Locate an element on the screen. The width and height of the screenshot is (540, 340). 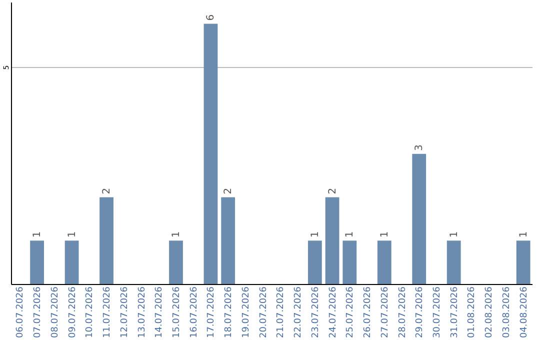
x-tick-label: 02.08.2026 is located at coordinates (489, 312).